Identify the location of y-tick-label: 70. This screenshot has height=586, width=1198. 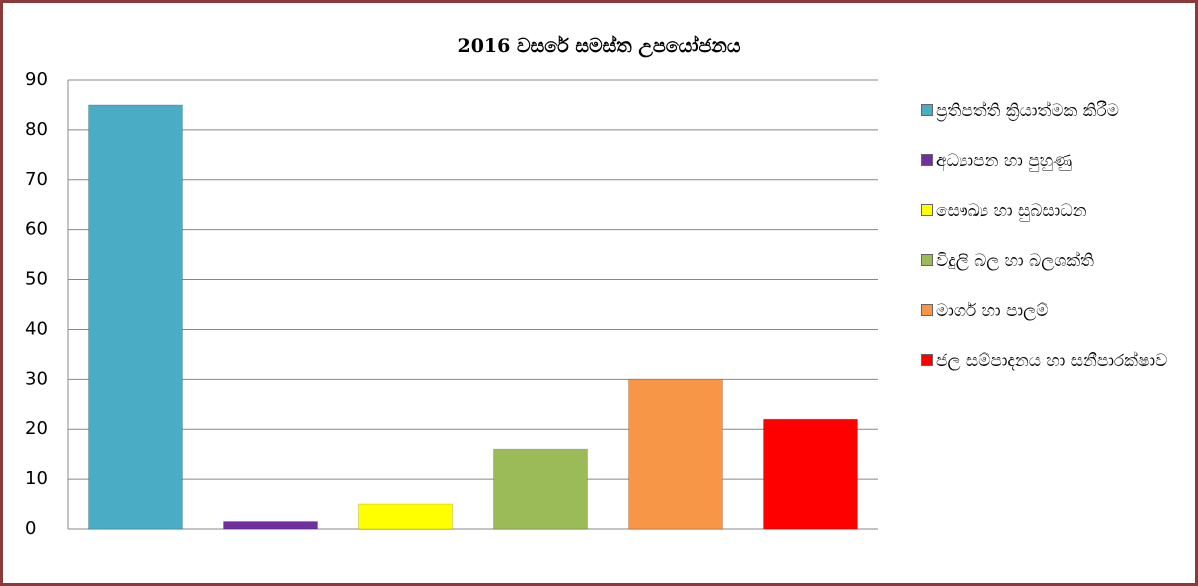
(36, 179).